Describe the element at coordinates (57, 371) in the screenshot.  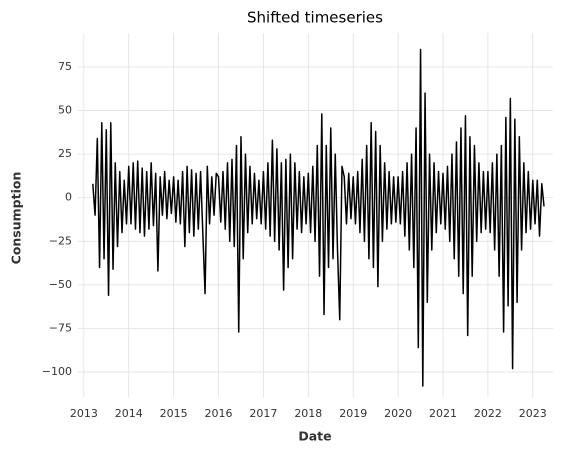
I see `y-tick-label: −100` at that location.